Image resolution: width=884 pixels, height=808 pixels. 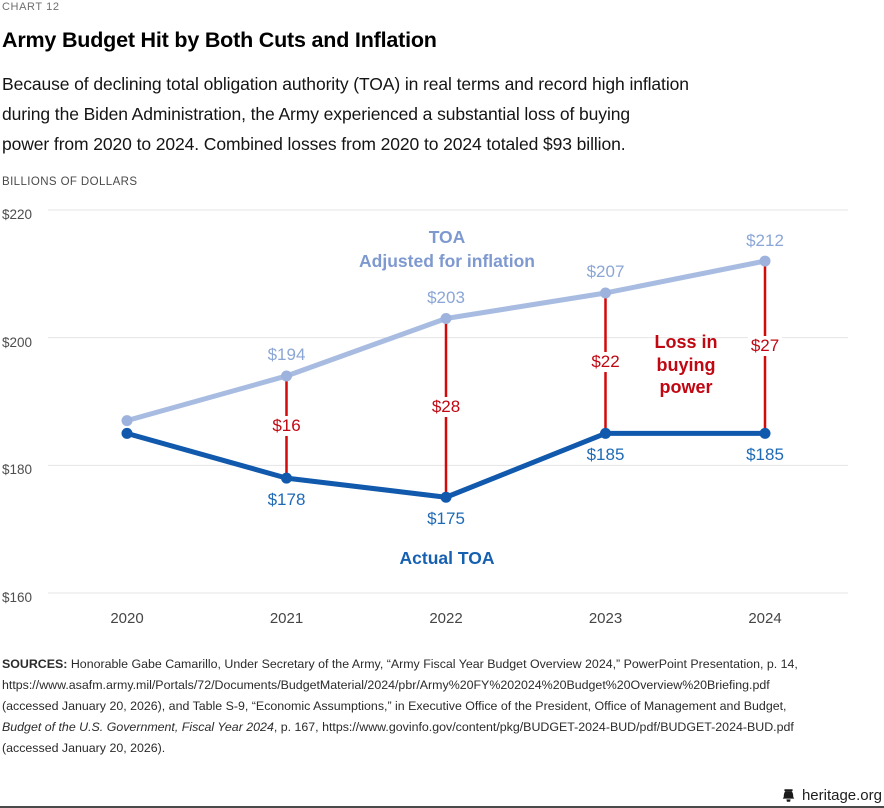 What do you see at coordinates (605, 293) in the screenshot?
I see `toa-adjusted-point-2023` at bounding box center [605, 293].